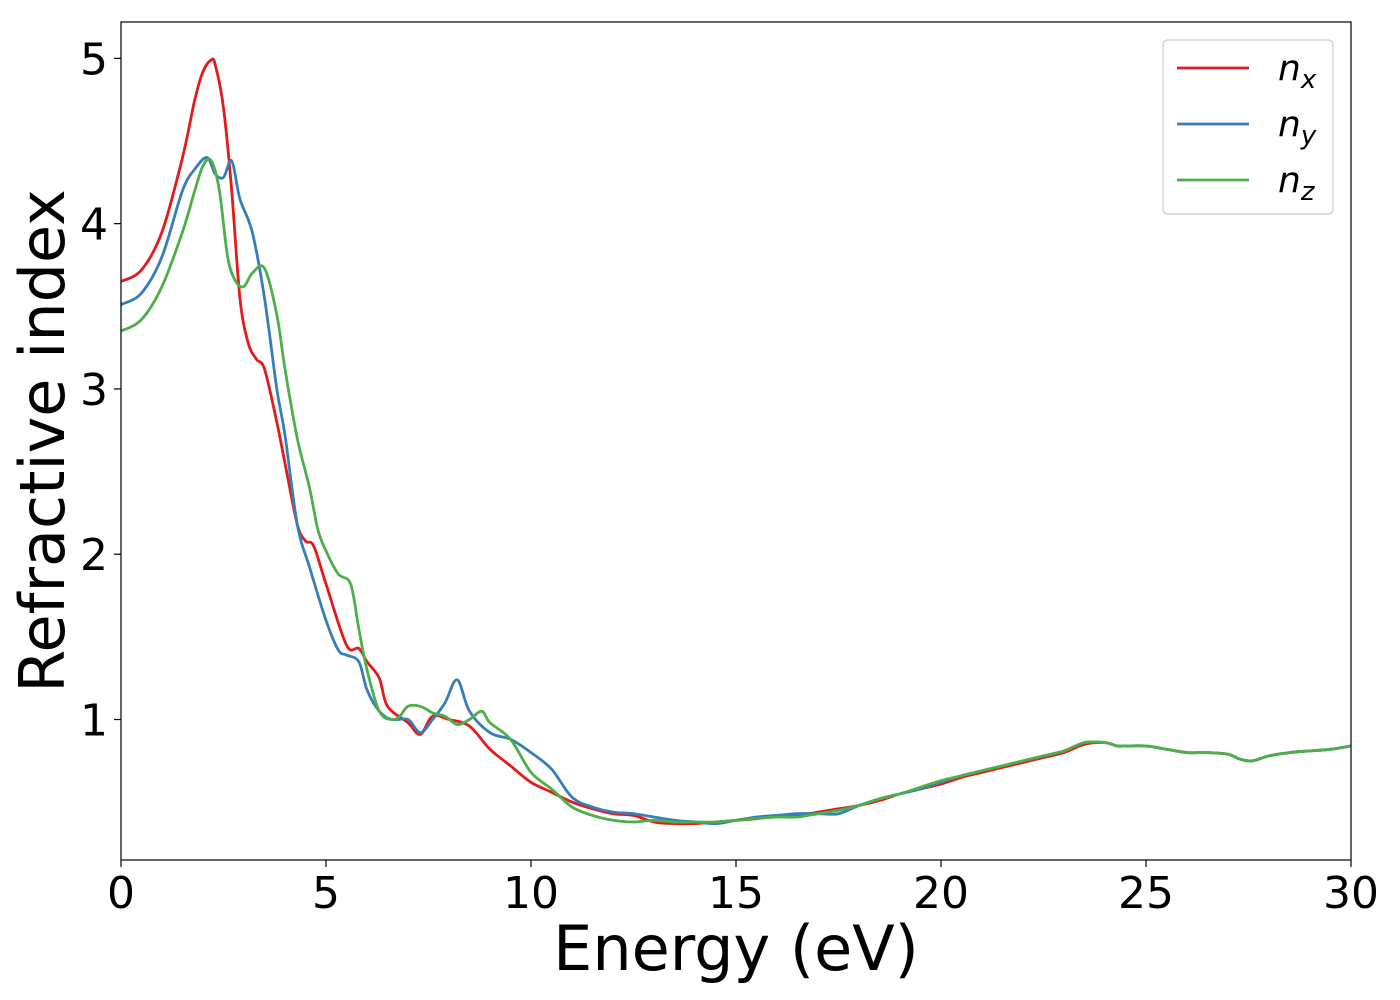 Image resolution: width=1400 pixels, height=1000 pixels. What do you see at coordinates (1351, 893) in the screenshot?
I see `x-tick-label: 30` at bounding box center [1351, 893].